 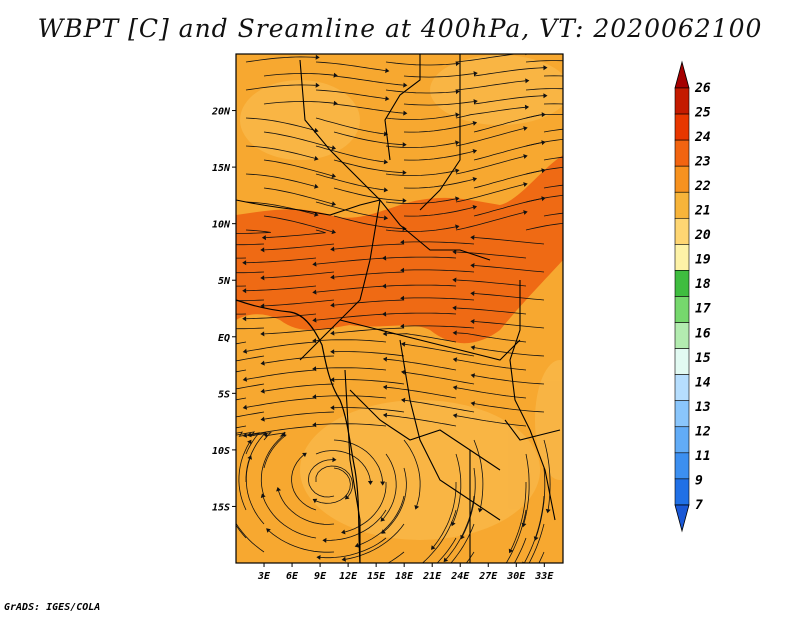 What do you see at coordinates (224, 281) in the screenshot?
I see `lat-tick-label: 5N` at bounding box center [224, 281].